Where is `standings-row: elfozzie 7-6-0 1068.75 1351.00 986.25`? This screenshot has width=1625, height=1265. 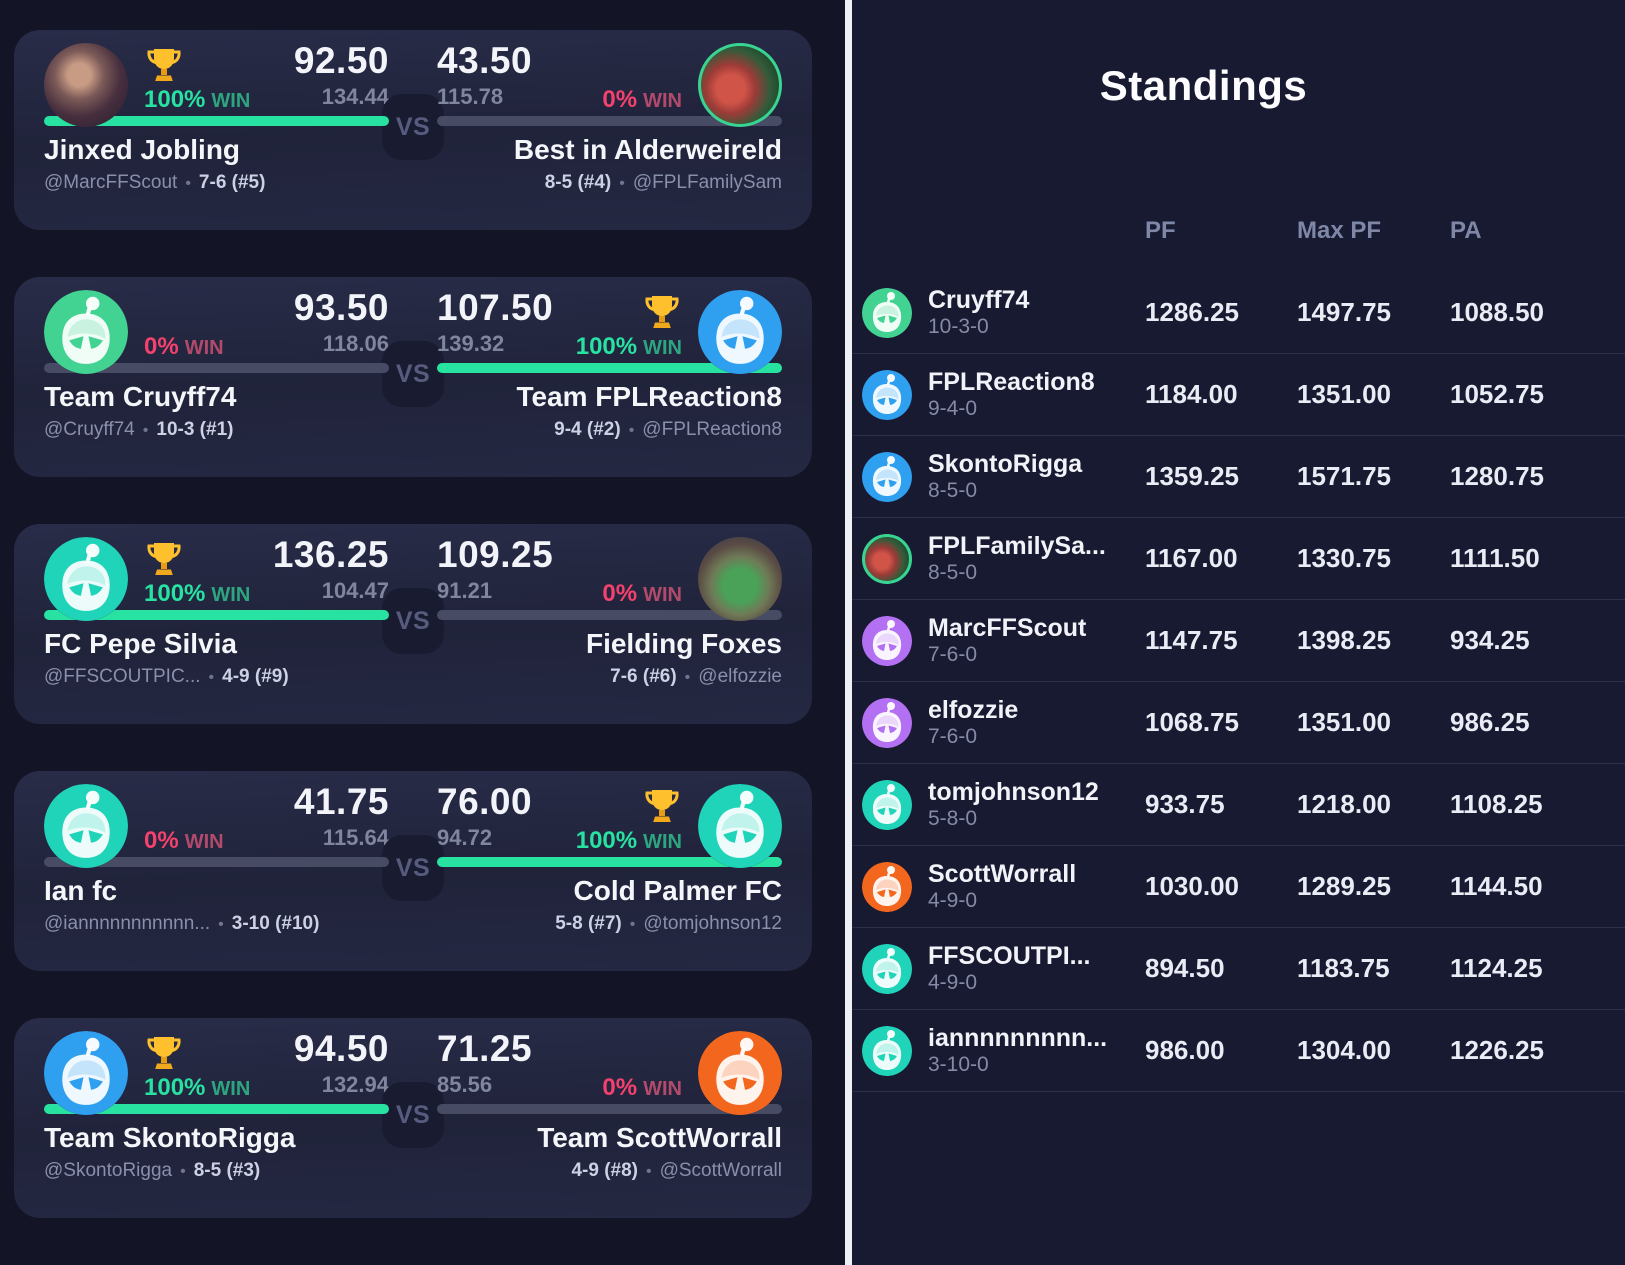
standings-row: elfozzie 7-6-0 1068.75 1351.00 986.25 is located at coordinates (1238, 723).